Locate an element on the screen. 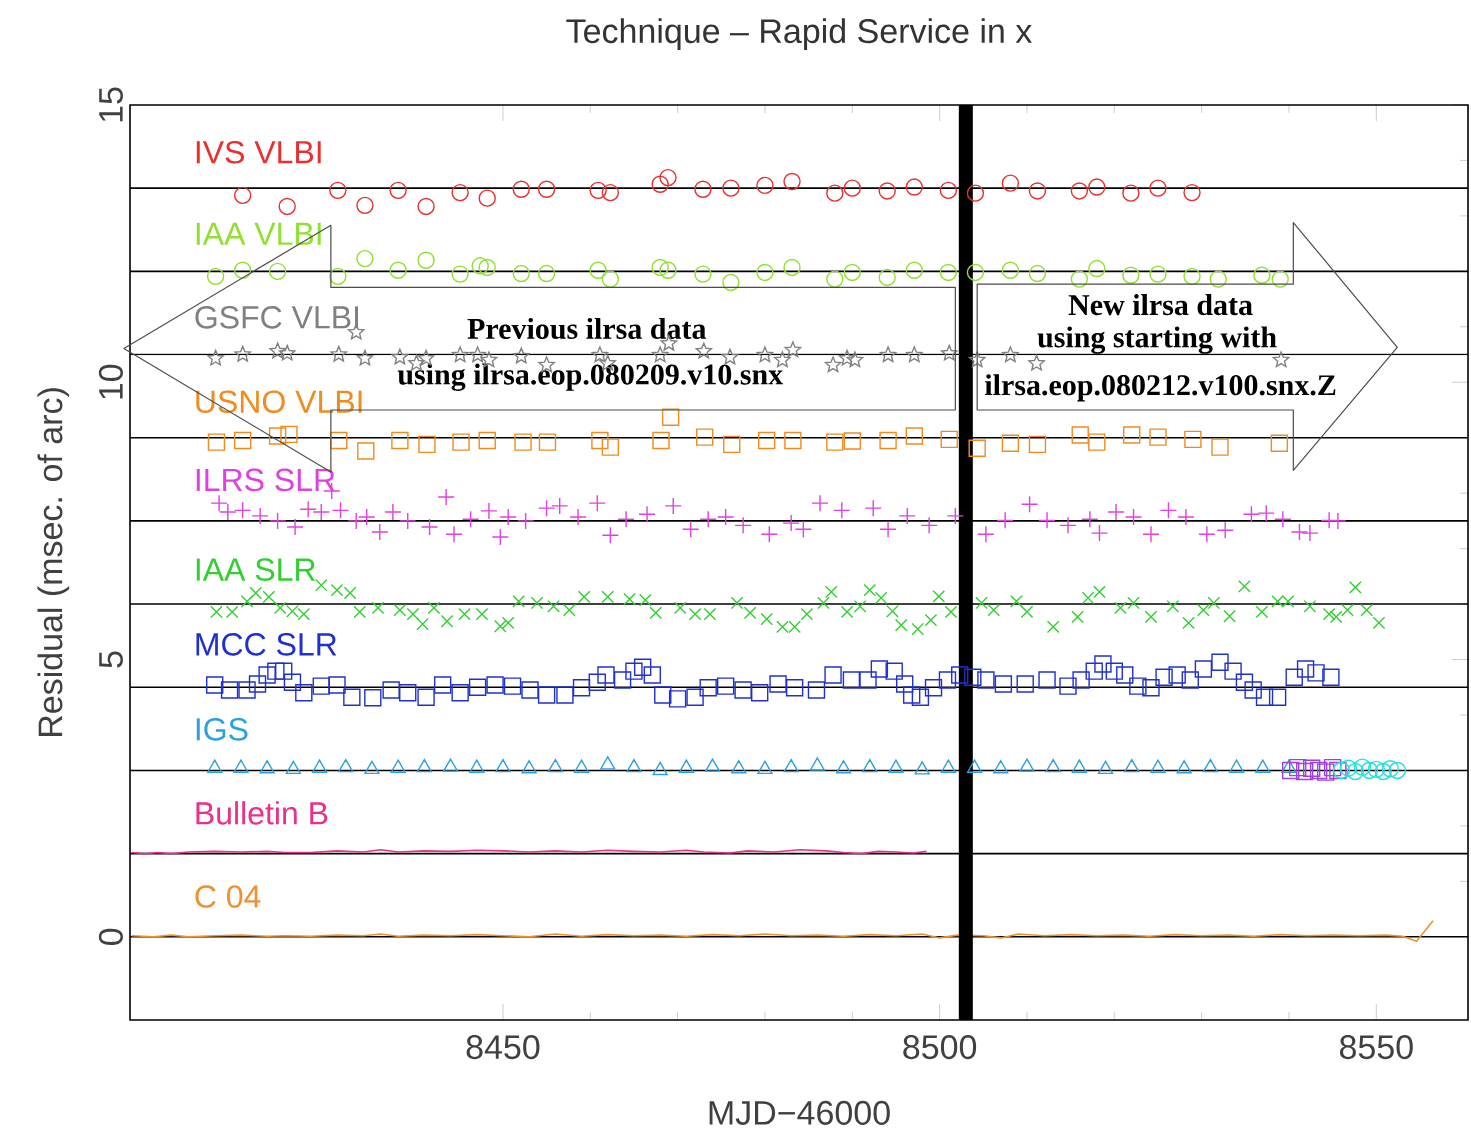 The image size is (1471, 1144). y-tick-label: 15 is located at coordinates (111, 104).